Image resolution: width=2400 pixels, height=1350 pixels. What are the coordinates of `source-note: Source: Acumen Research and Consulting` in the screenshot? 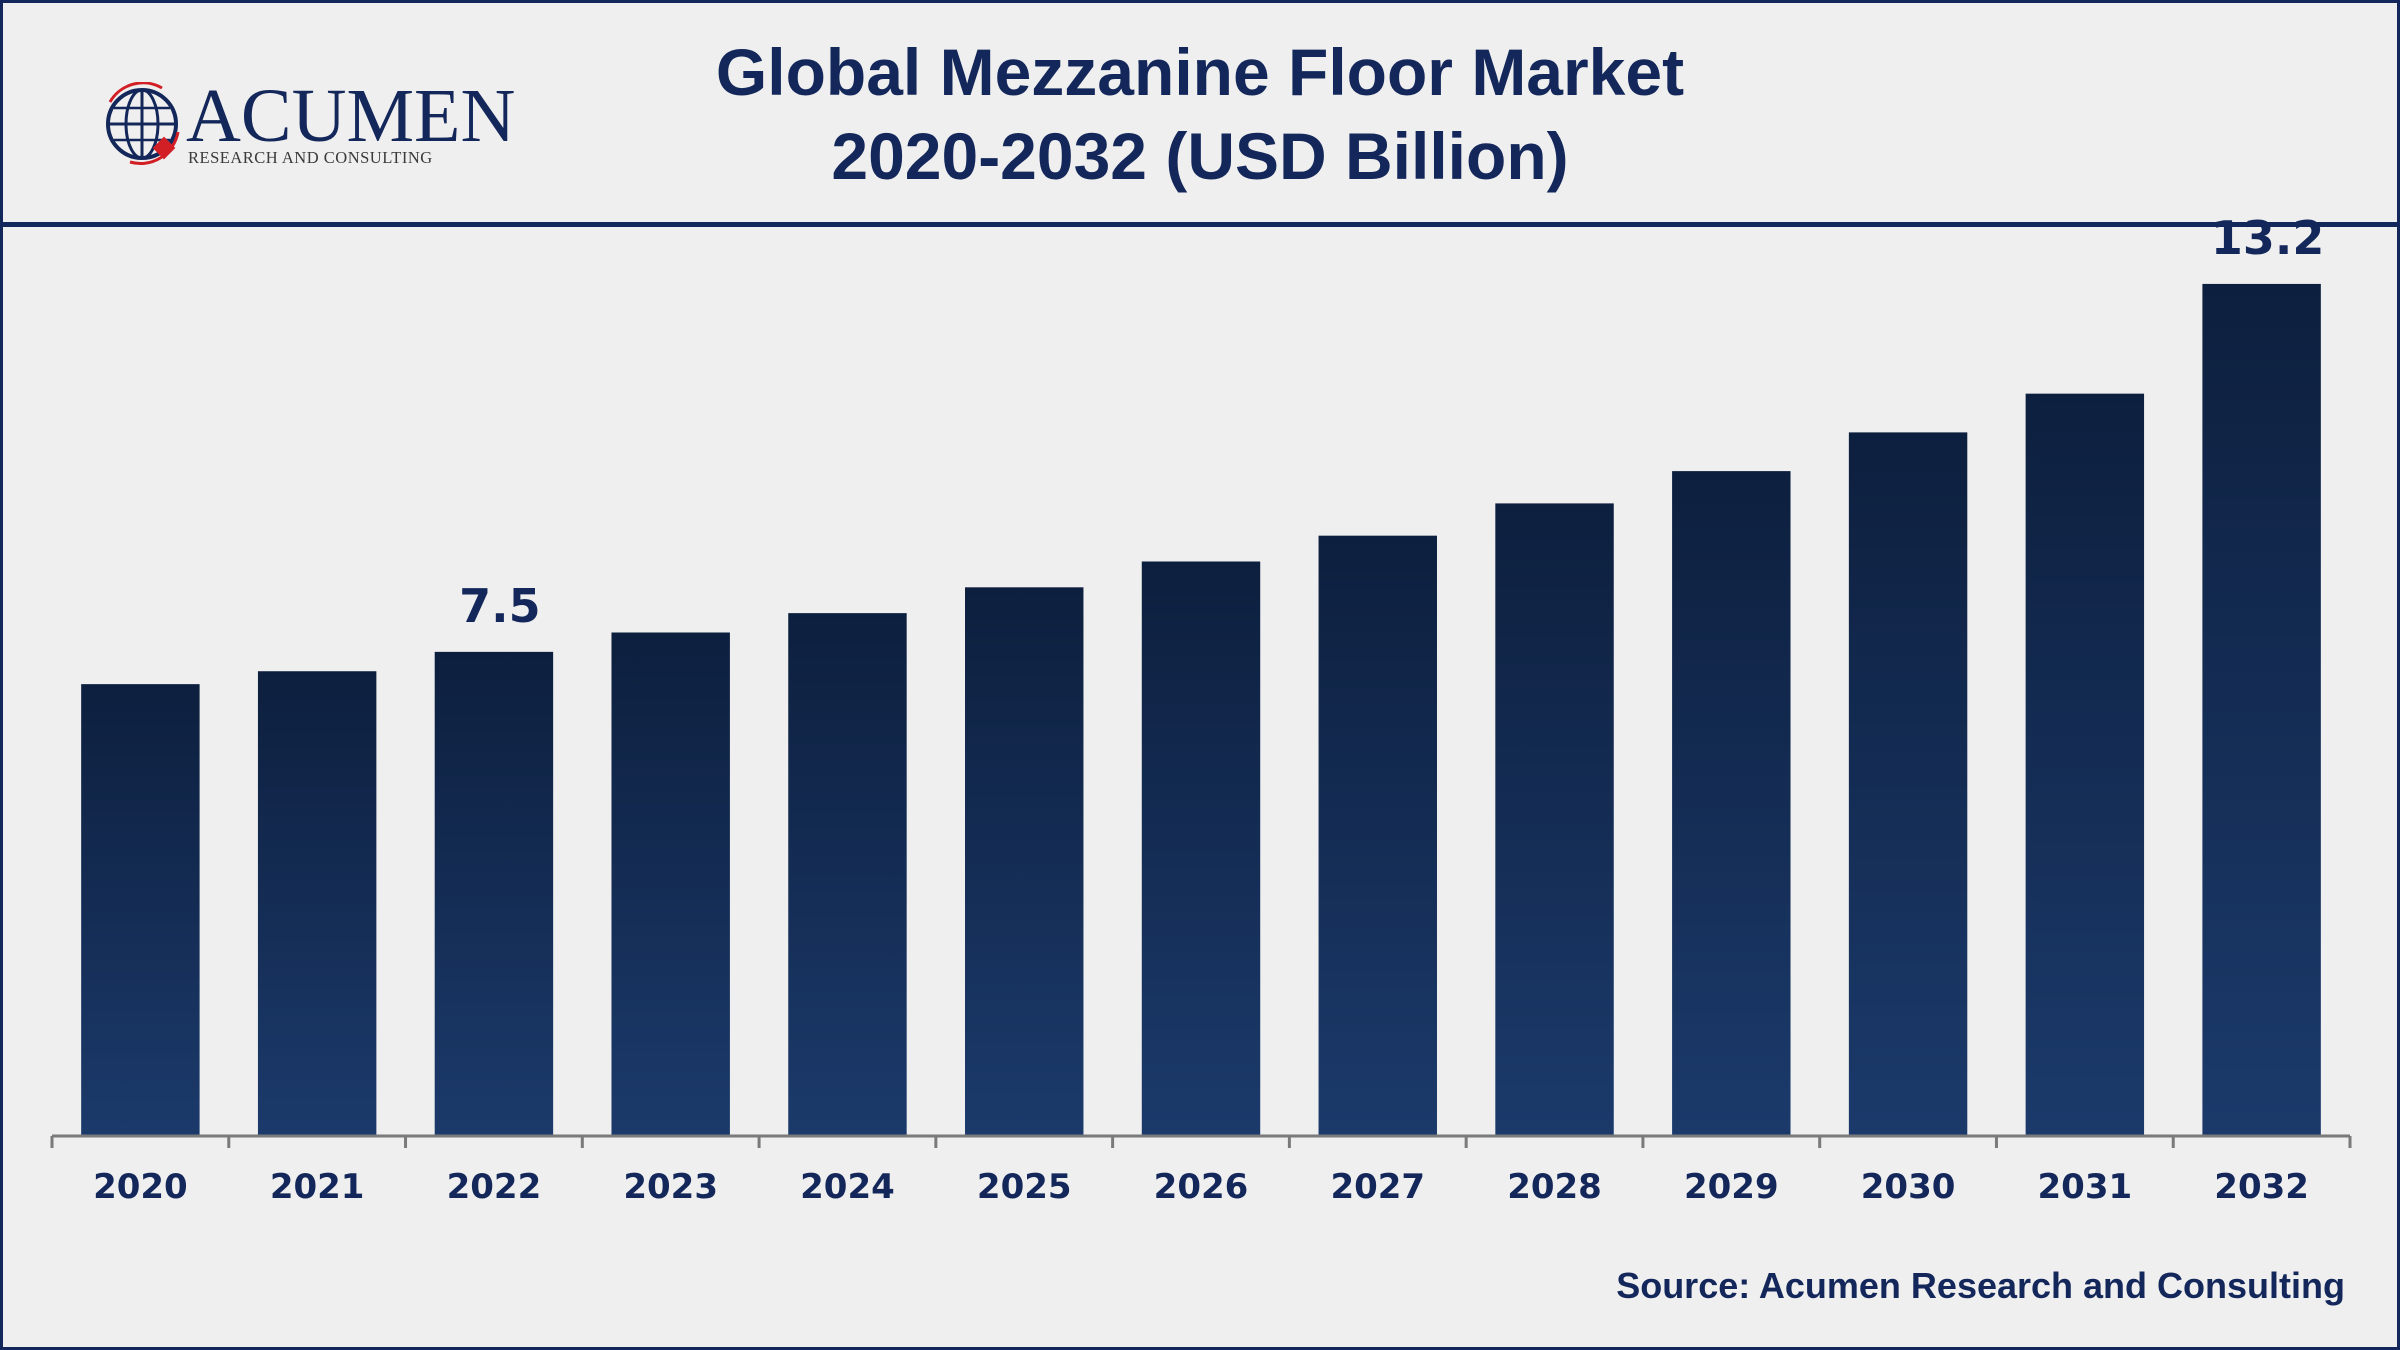 It's located at (1980, 1285).